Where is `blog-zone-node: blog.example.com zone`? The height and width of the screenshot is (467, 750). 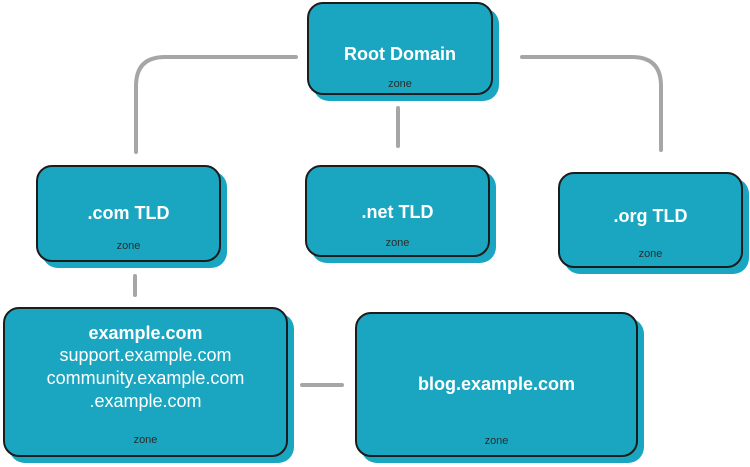
blog-zone-node: blog.example.com zone is located at coordinates (496, 384).